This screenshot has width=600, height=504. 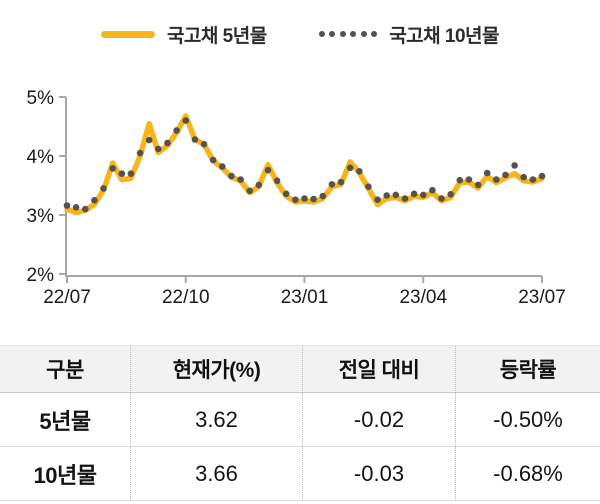 I want to click on row-10yr-change: -0.03, so click(x=378, y=474).